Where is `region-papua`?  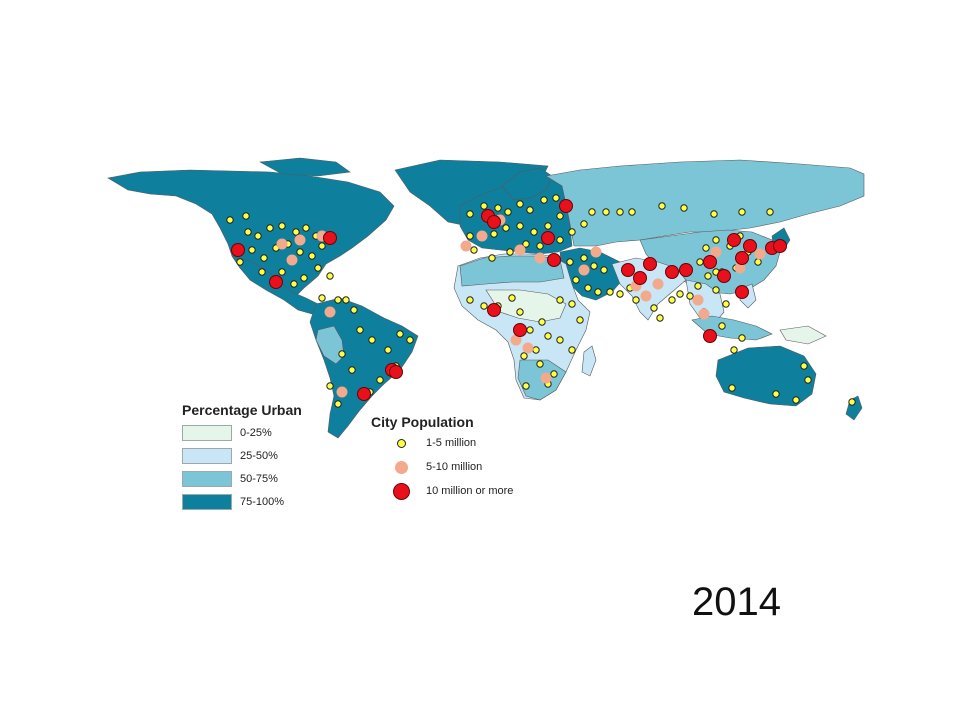
region-papua is located at coordinates (803, 335).